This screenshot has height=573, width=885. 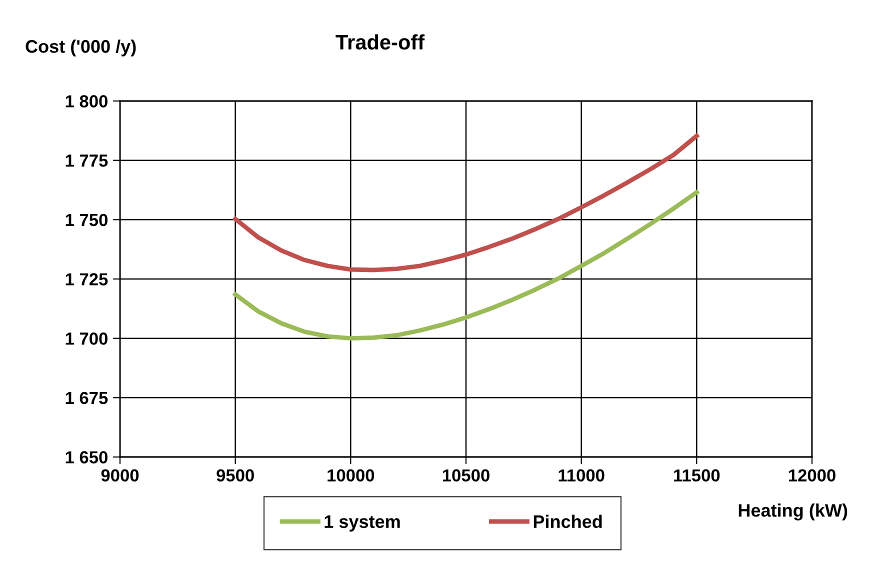 I want to click on x-tick-label: 11500, so click(x=697, y=475).